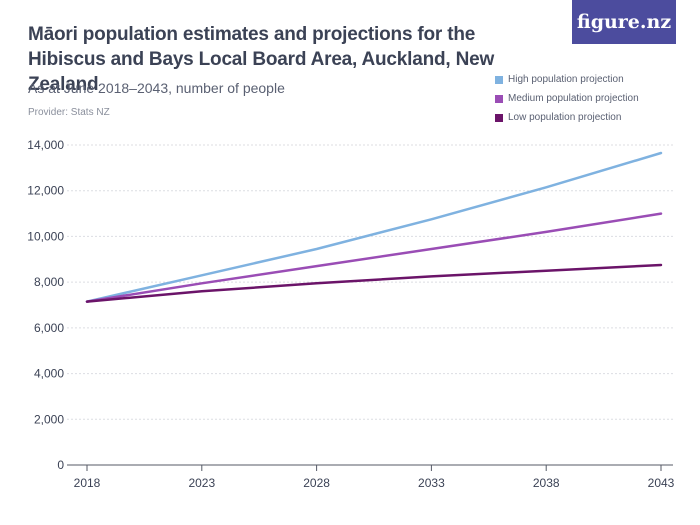 This screenshot has width=700, height=525. Describe the element at coordinates (201, 483) in the screenshot. I see `x-tick-label: 2023` at that location.